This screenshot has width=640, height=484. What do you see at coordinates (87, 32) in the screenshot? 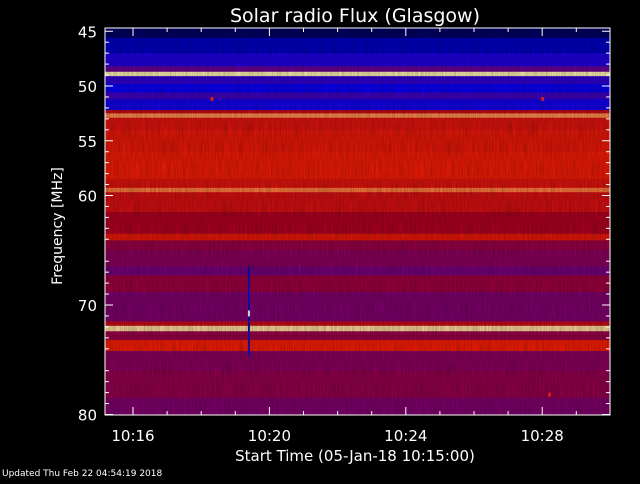
I see `y-tick-label: 45` at bounding box center [87, 32].